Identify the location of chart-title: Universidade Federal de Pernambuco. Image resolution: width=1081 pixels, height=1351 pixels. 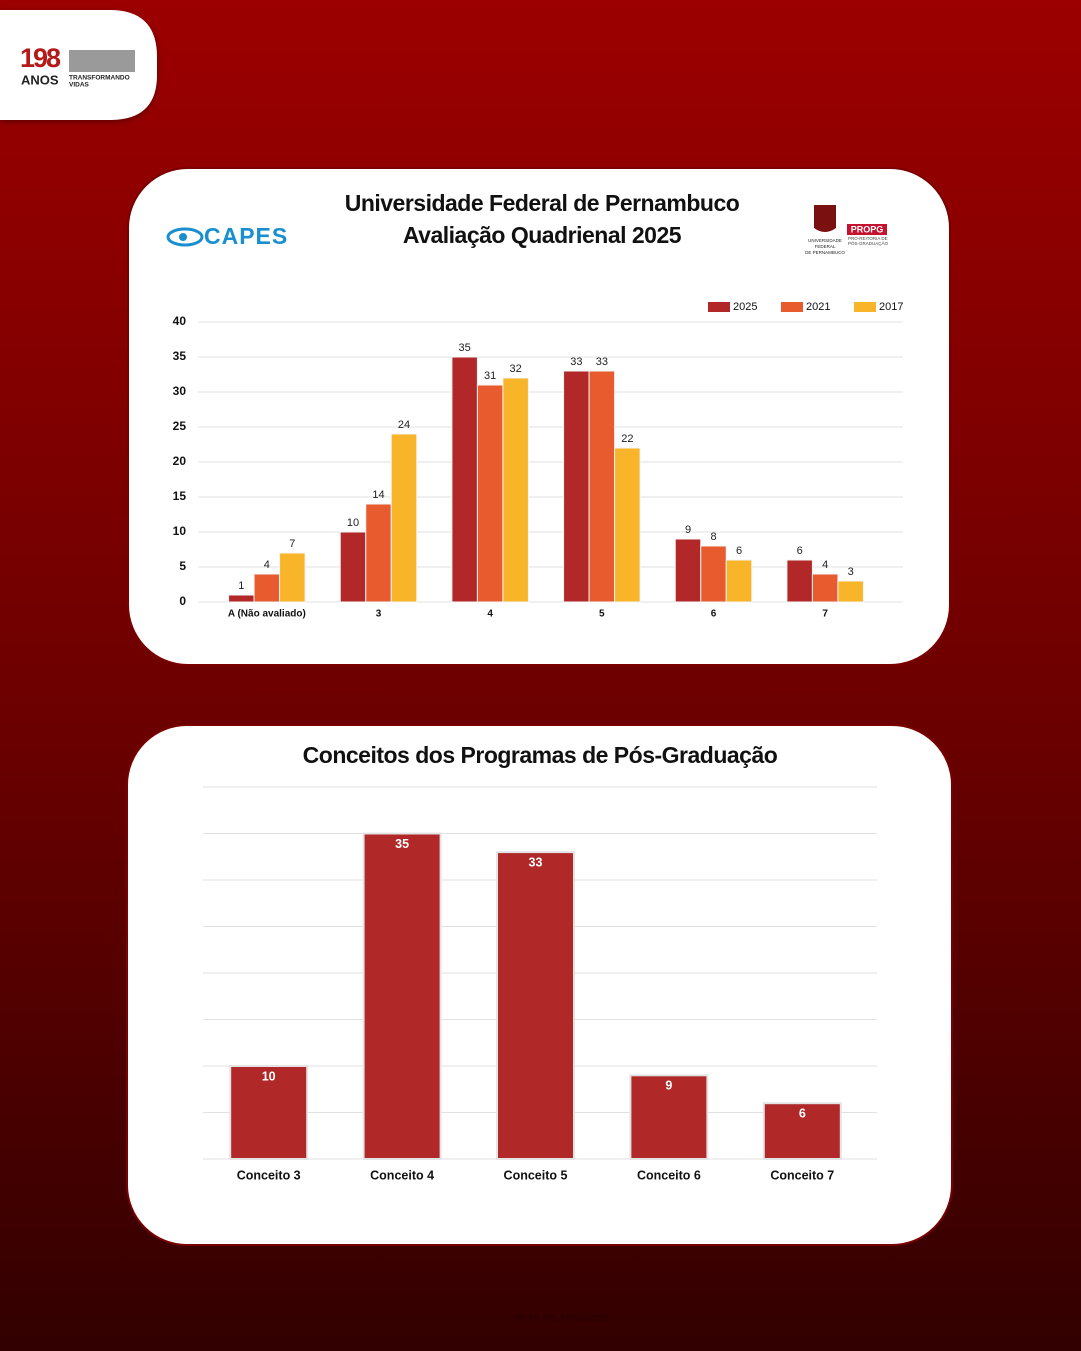
(542, 203).